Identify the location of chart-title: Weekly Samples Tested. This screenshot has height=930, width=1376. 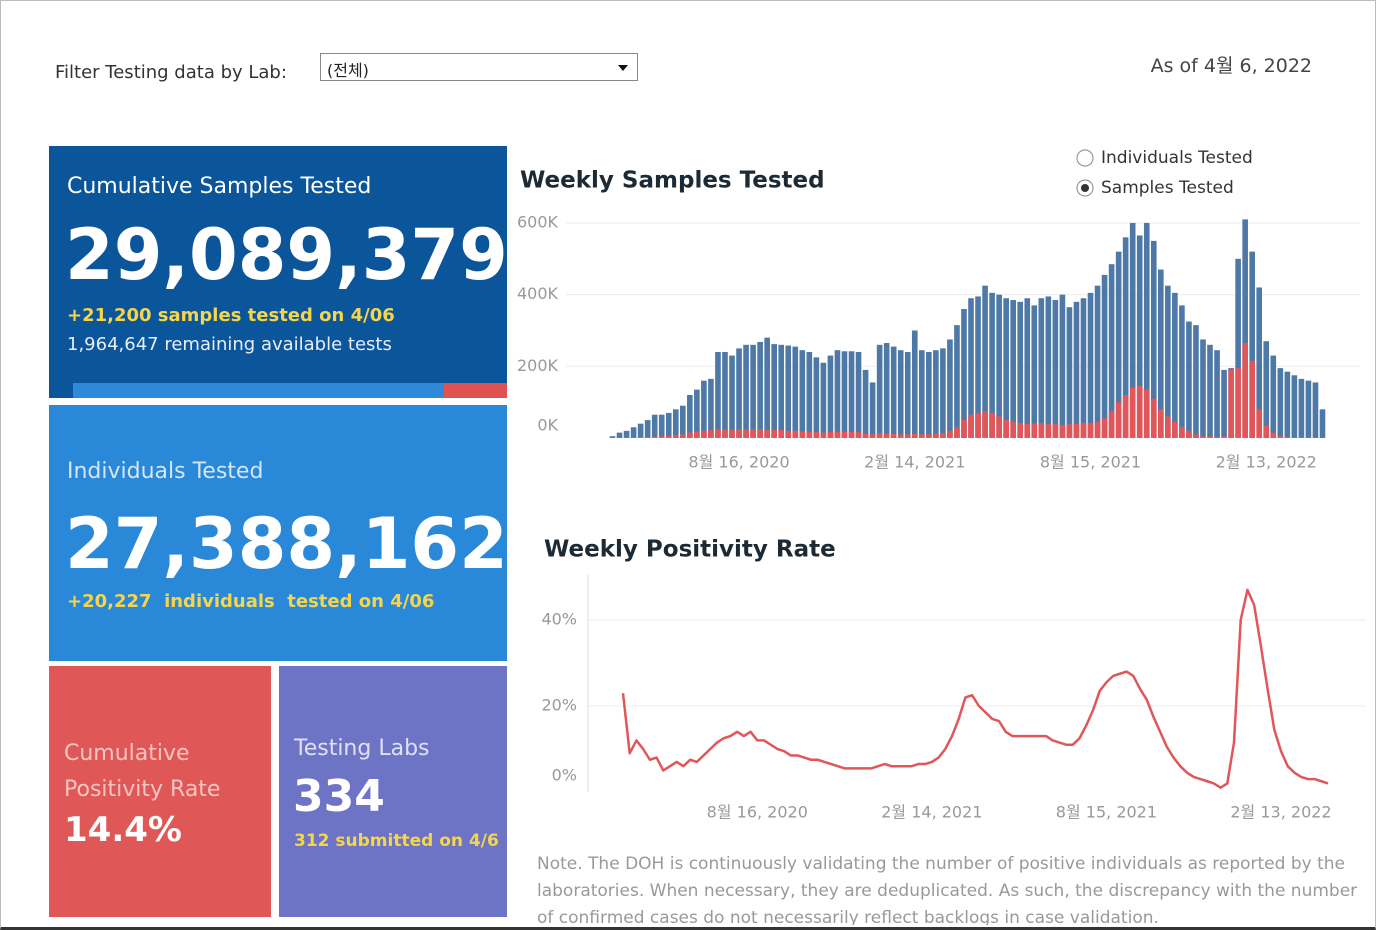
(672, 181).